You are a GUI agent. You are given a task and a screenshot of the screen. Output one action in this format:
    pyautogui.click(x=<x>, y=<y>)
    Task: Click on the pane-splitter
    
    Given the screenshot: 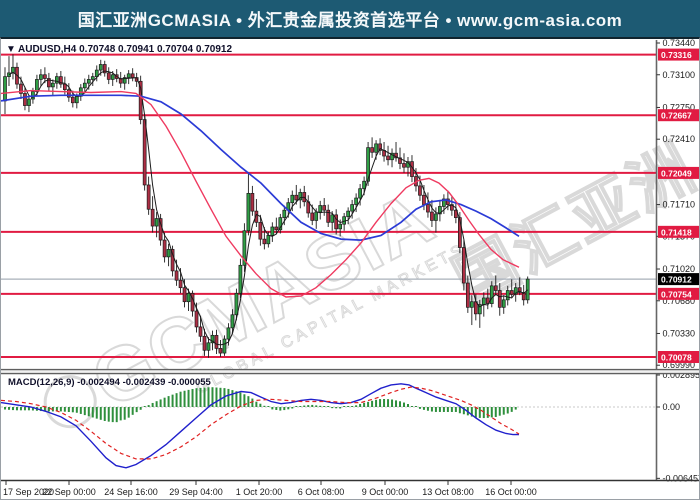 What is the action you would take?
    pyautogui.click(x=350, y=371)
    